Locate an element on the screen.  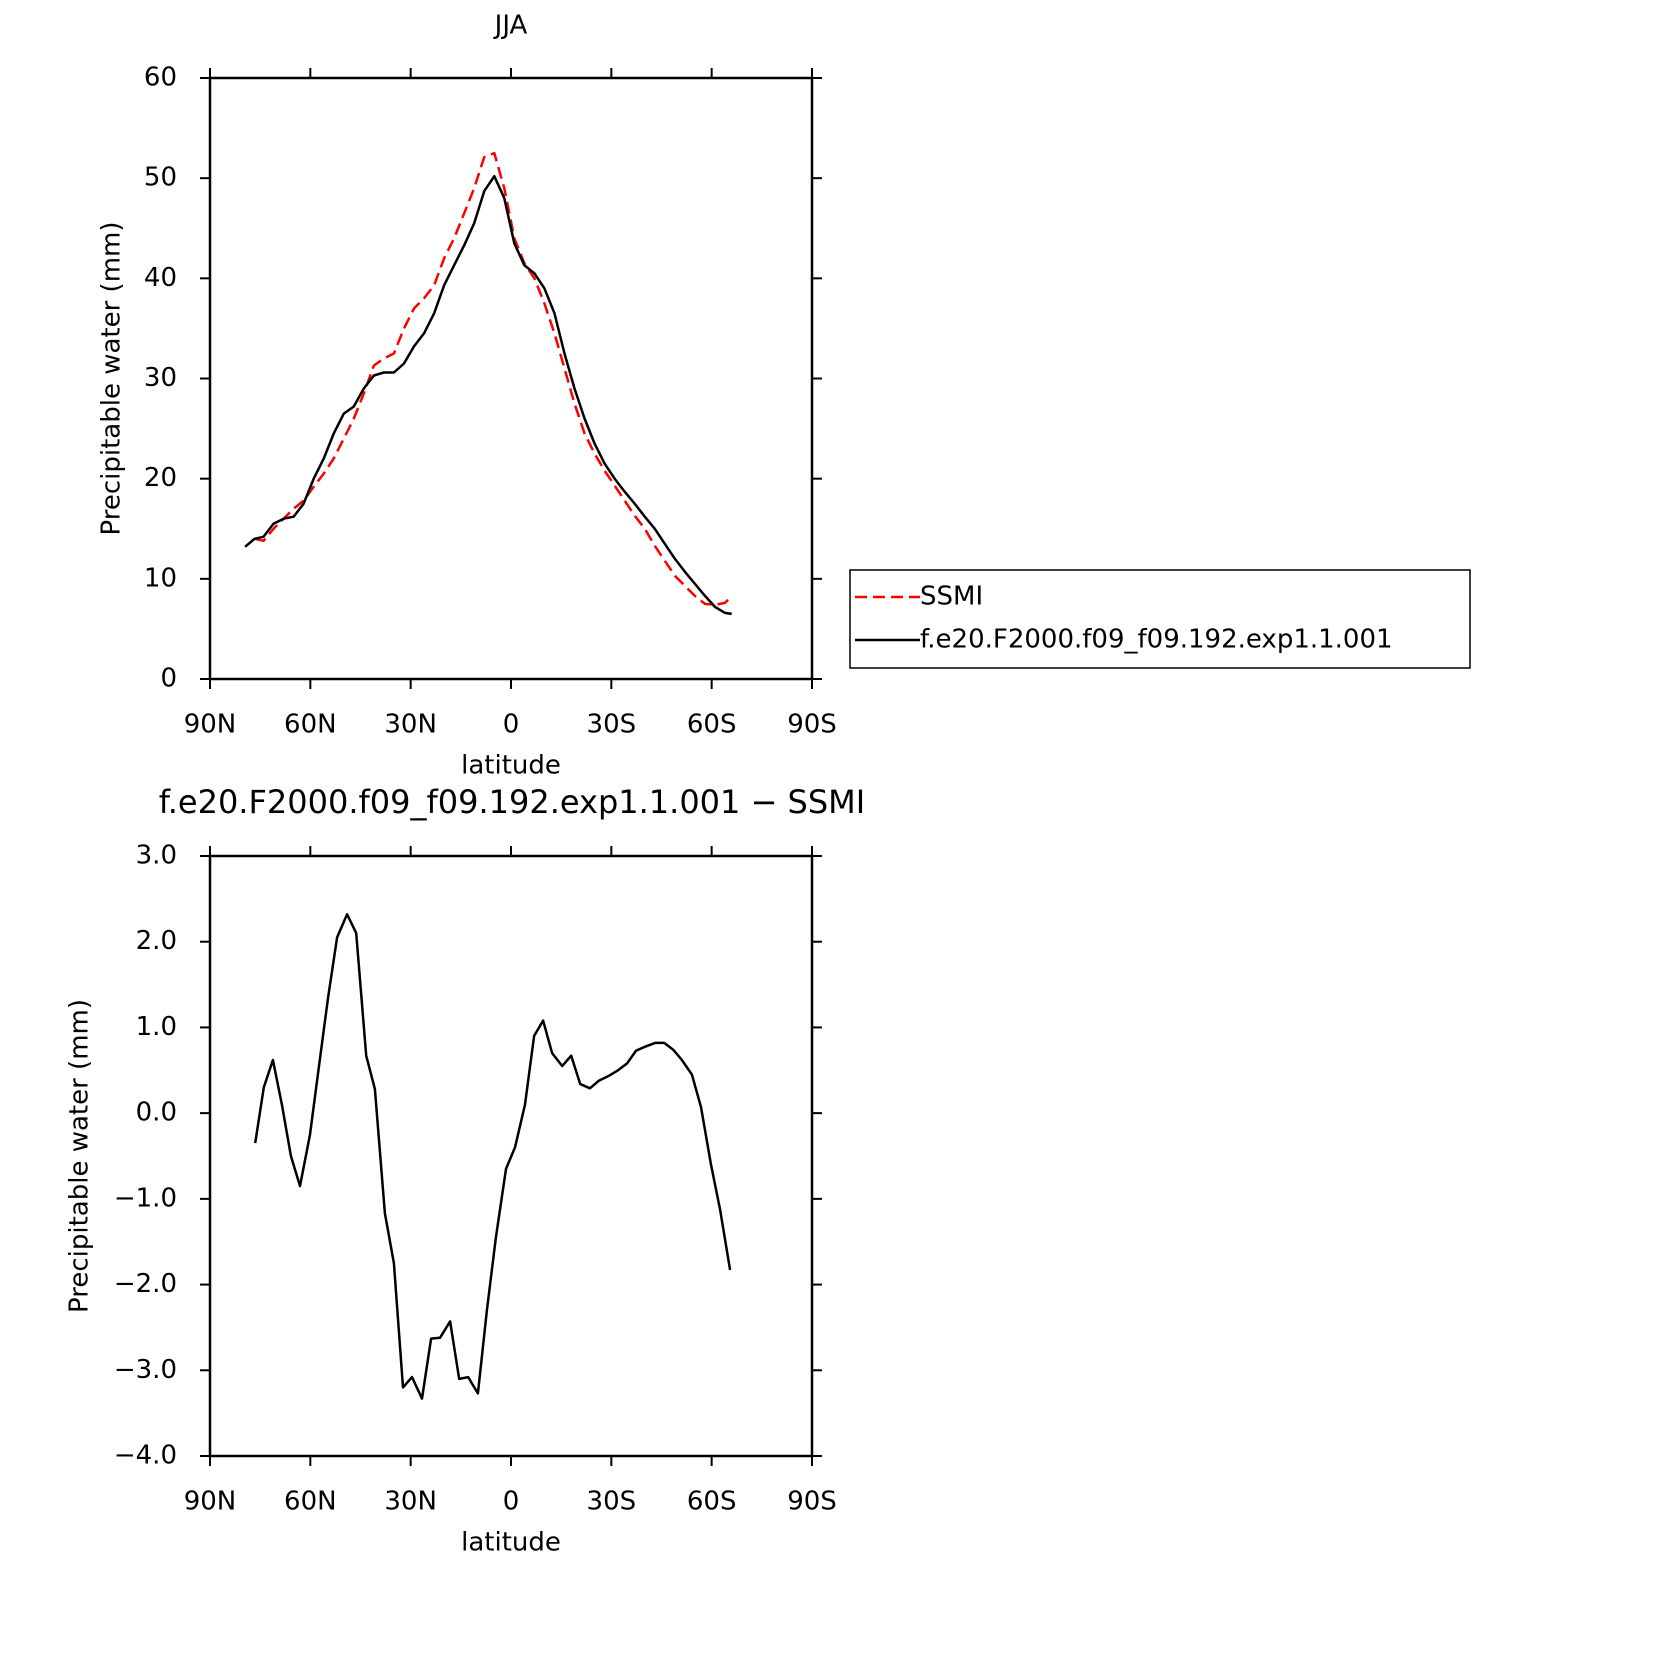
y-tick-label: −1.0 is located at coordinates (145, 1198).